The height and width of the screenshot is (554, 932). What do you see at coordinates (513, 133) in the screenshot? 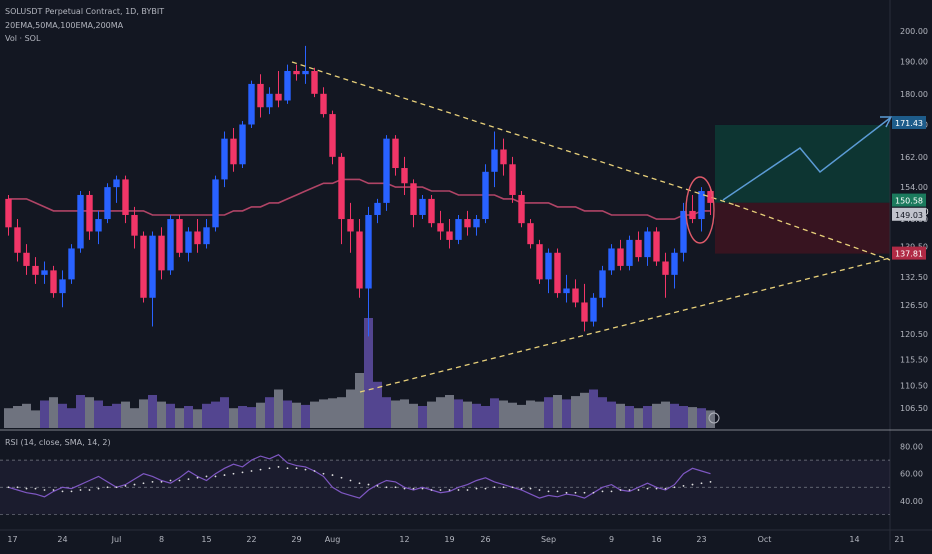
I see `upper-trendline` at bounding box center [513, 133].